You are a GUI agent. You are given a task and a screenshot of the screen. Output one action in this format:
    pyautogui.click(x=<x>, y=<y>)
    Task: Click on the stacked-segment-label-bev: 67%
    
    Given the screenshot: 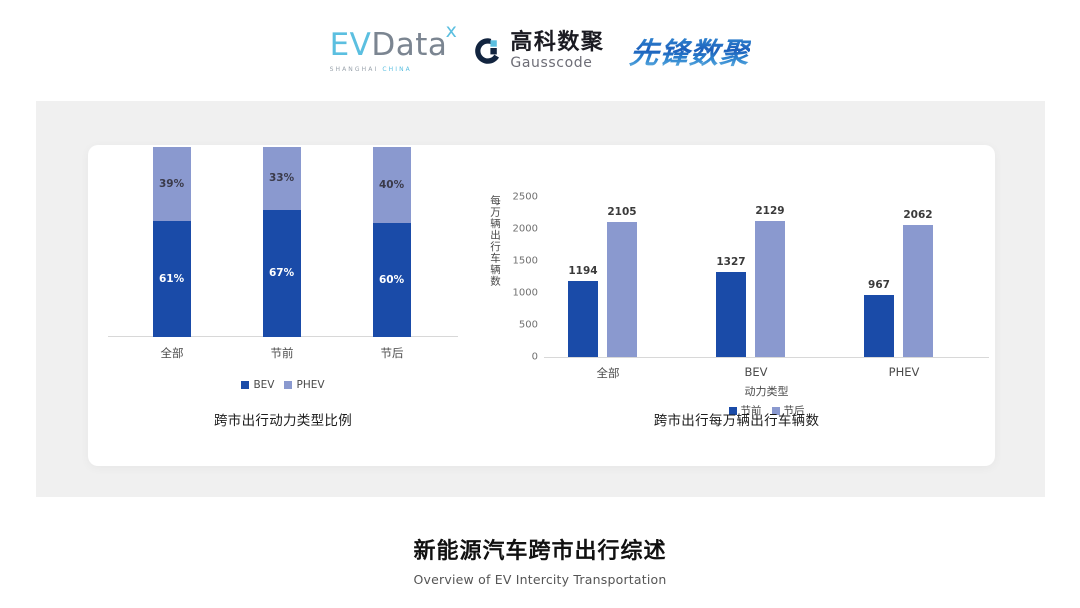 What is the action you would take?
    pyautogui.click(x=282, y=273)
    